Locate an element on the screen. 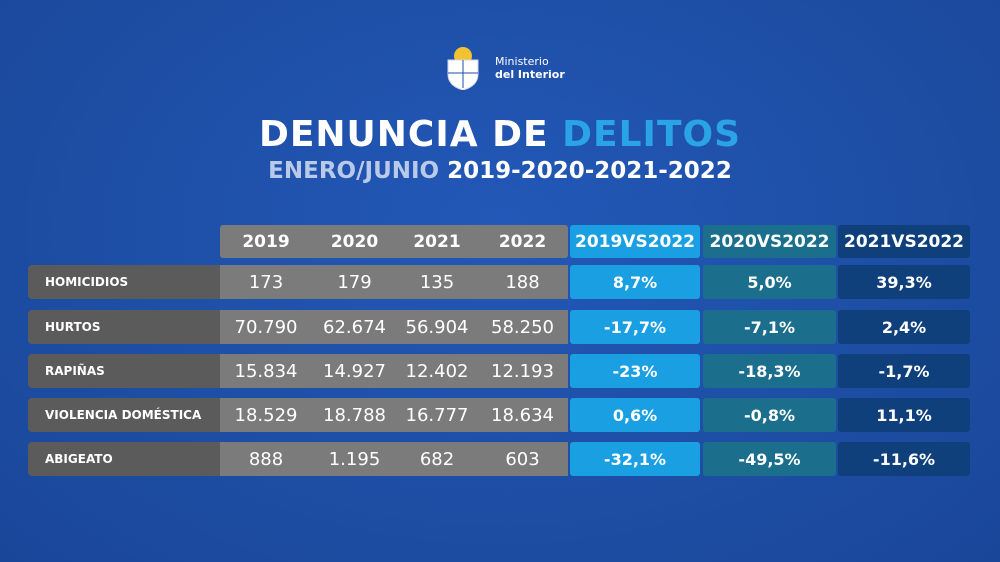 The image size is (1000, 562). column-header: 2022 is located at coordinates (522, 241).